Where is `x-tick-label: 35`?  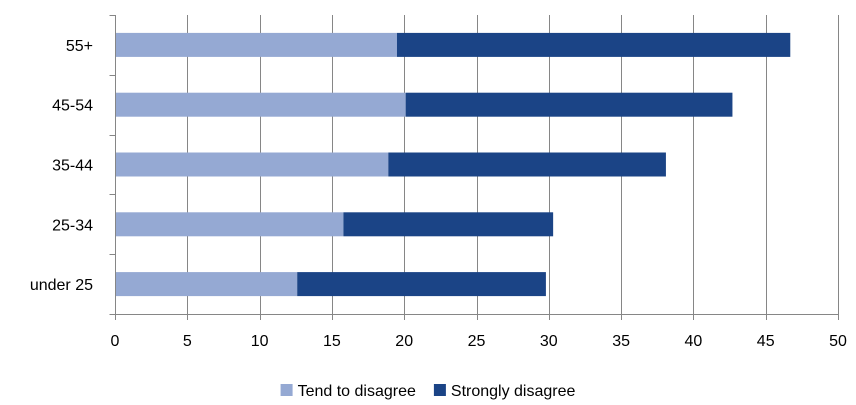
x-tick-label: 35 is located at coordinates (621, 341).